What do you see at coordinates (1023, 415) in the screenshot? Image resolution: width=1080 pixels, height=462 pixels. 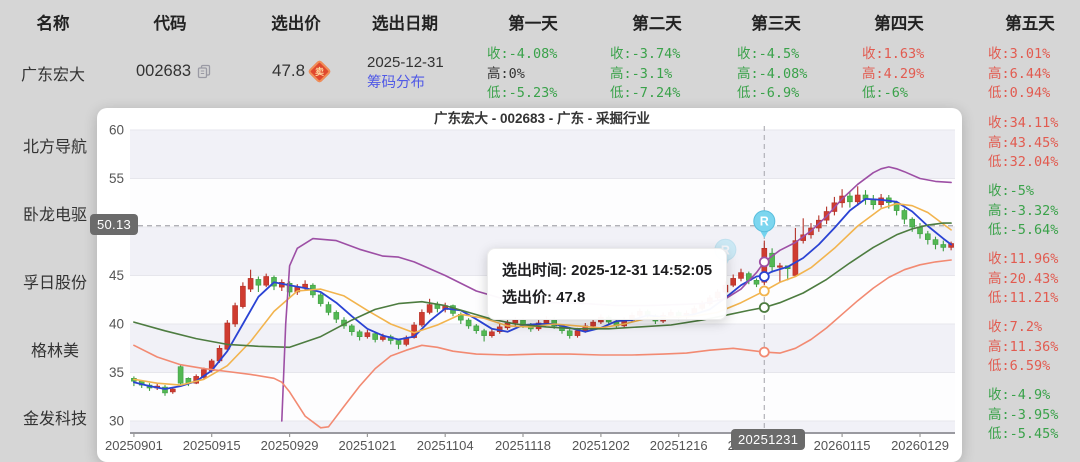 I see `row6-day5-stats: 收:-4.9% 高:-3.95% 低:-5.45%` at bounding box center [1023, 415].